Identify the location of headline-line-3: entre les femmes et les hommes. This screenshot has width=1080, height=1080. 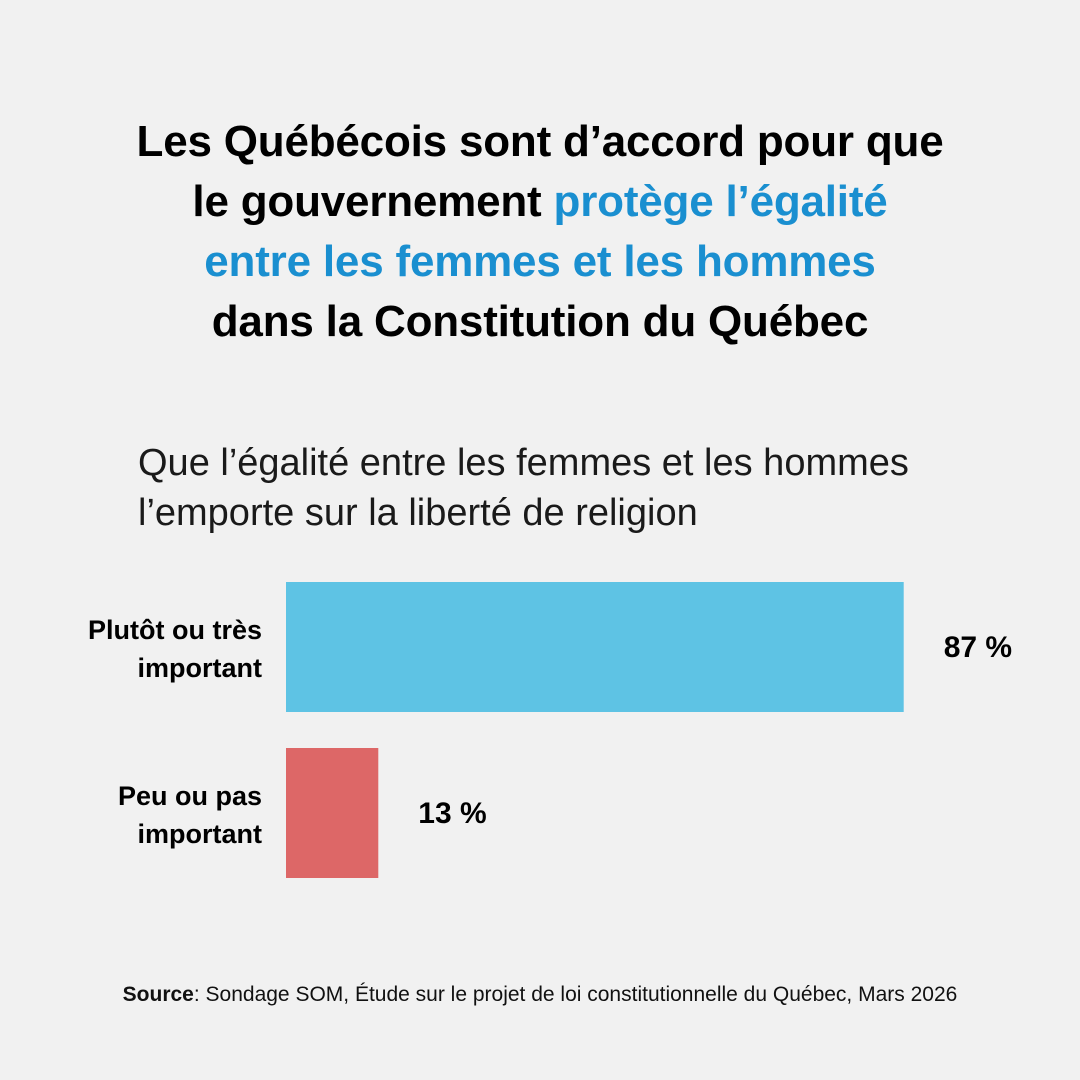
(540, 261).